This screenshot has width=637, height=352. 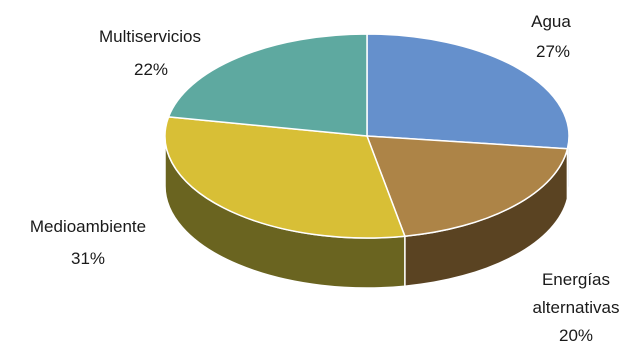 I want to click on pie-slice-agua, so click(x=468, y=91).